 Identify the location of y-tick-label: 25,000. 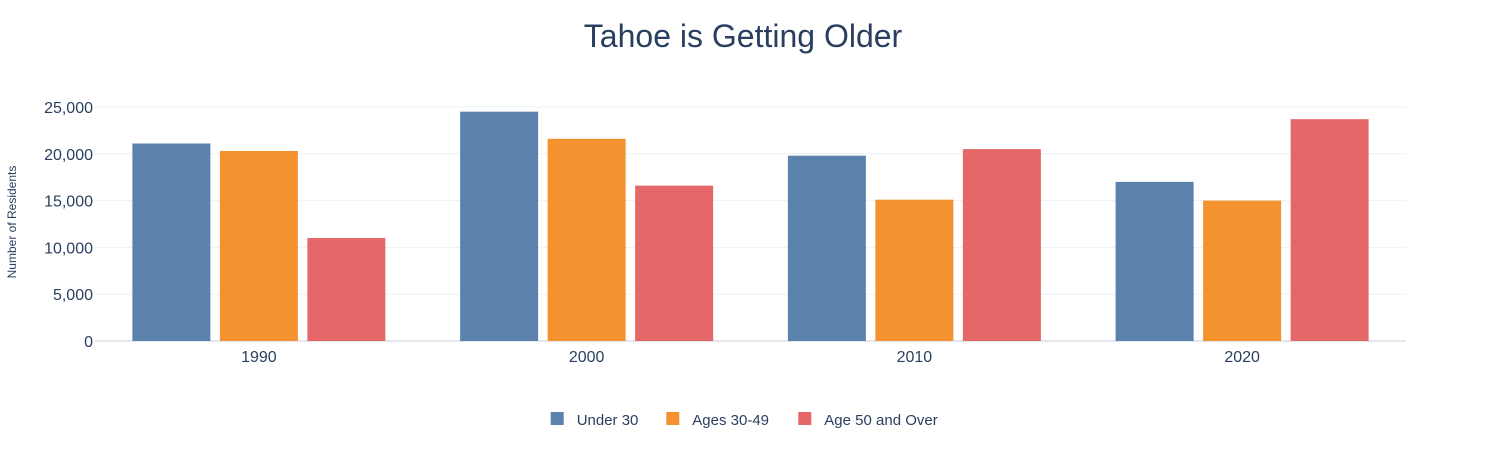
(68, 108).